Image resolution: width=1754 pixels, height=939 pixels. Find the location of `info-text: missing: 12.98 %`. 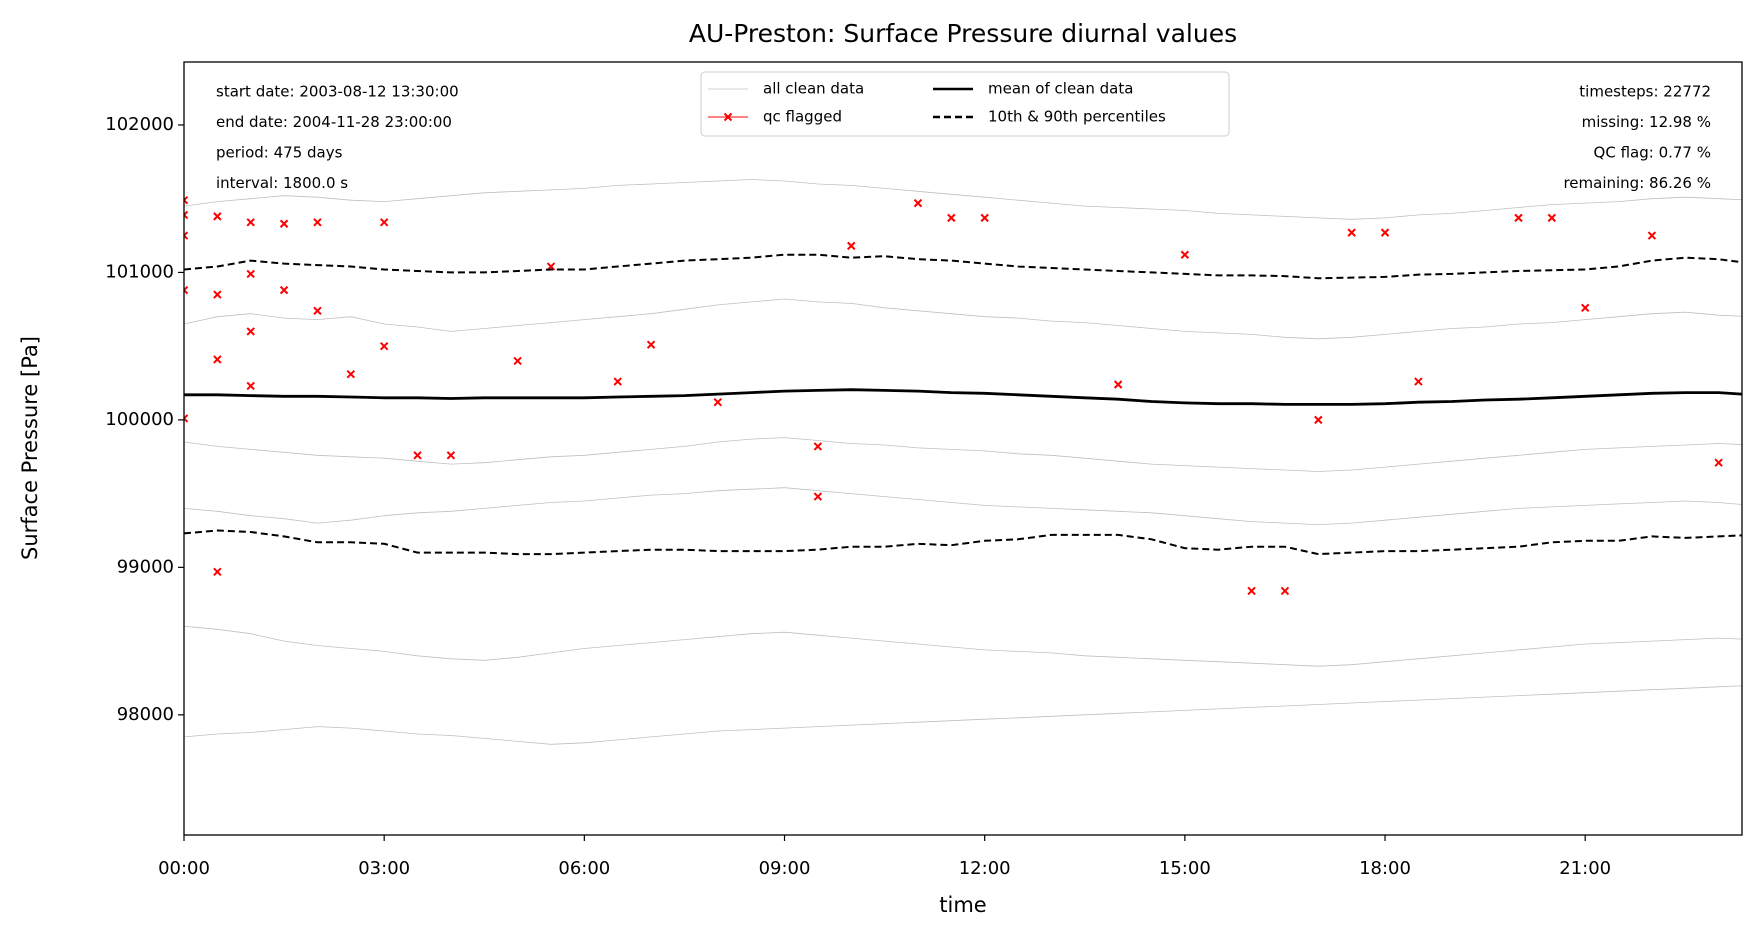

info-text: missing: 12.98 % is located at coordinates (1646, 122).